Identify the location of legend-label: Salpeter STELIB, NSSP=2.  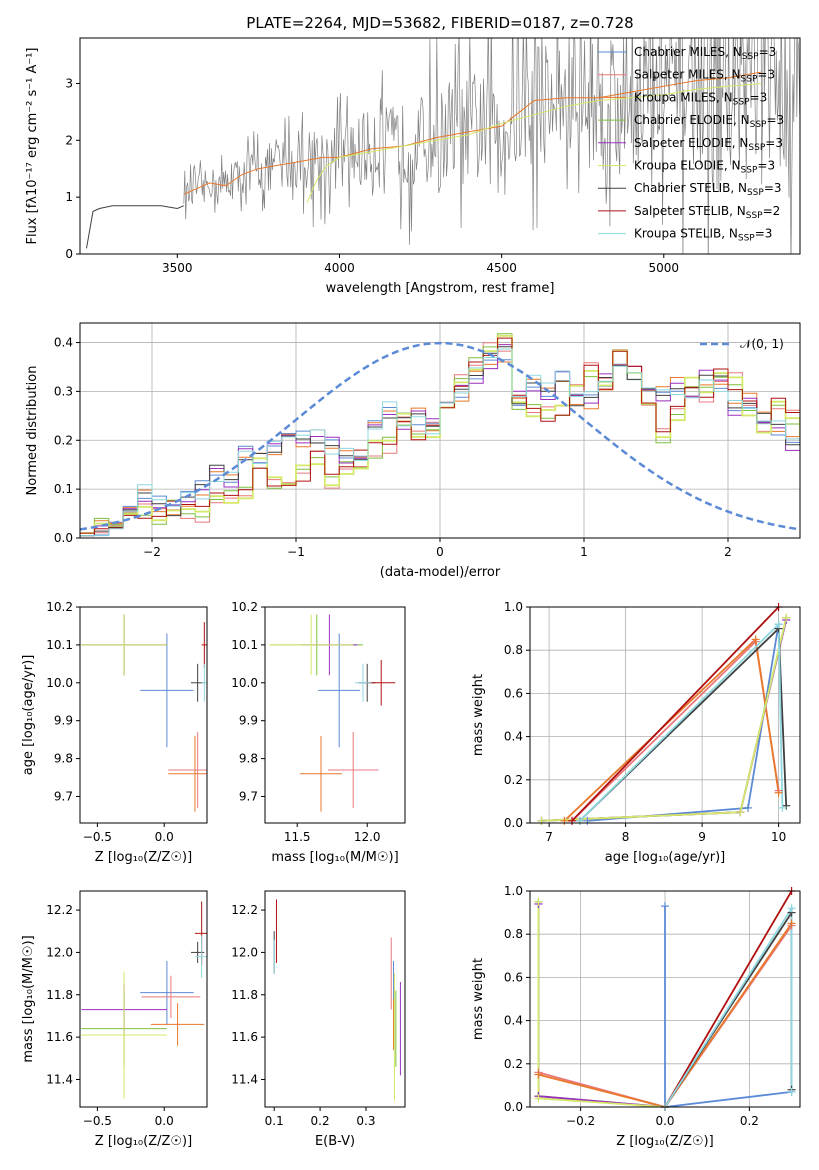
(707, 212).